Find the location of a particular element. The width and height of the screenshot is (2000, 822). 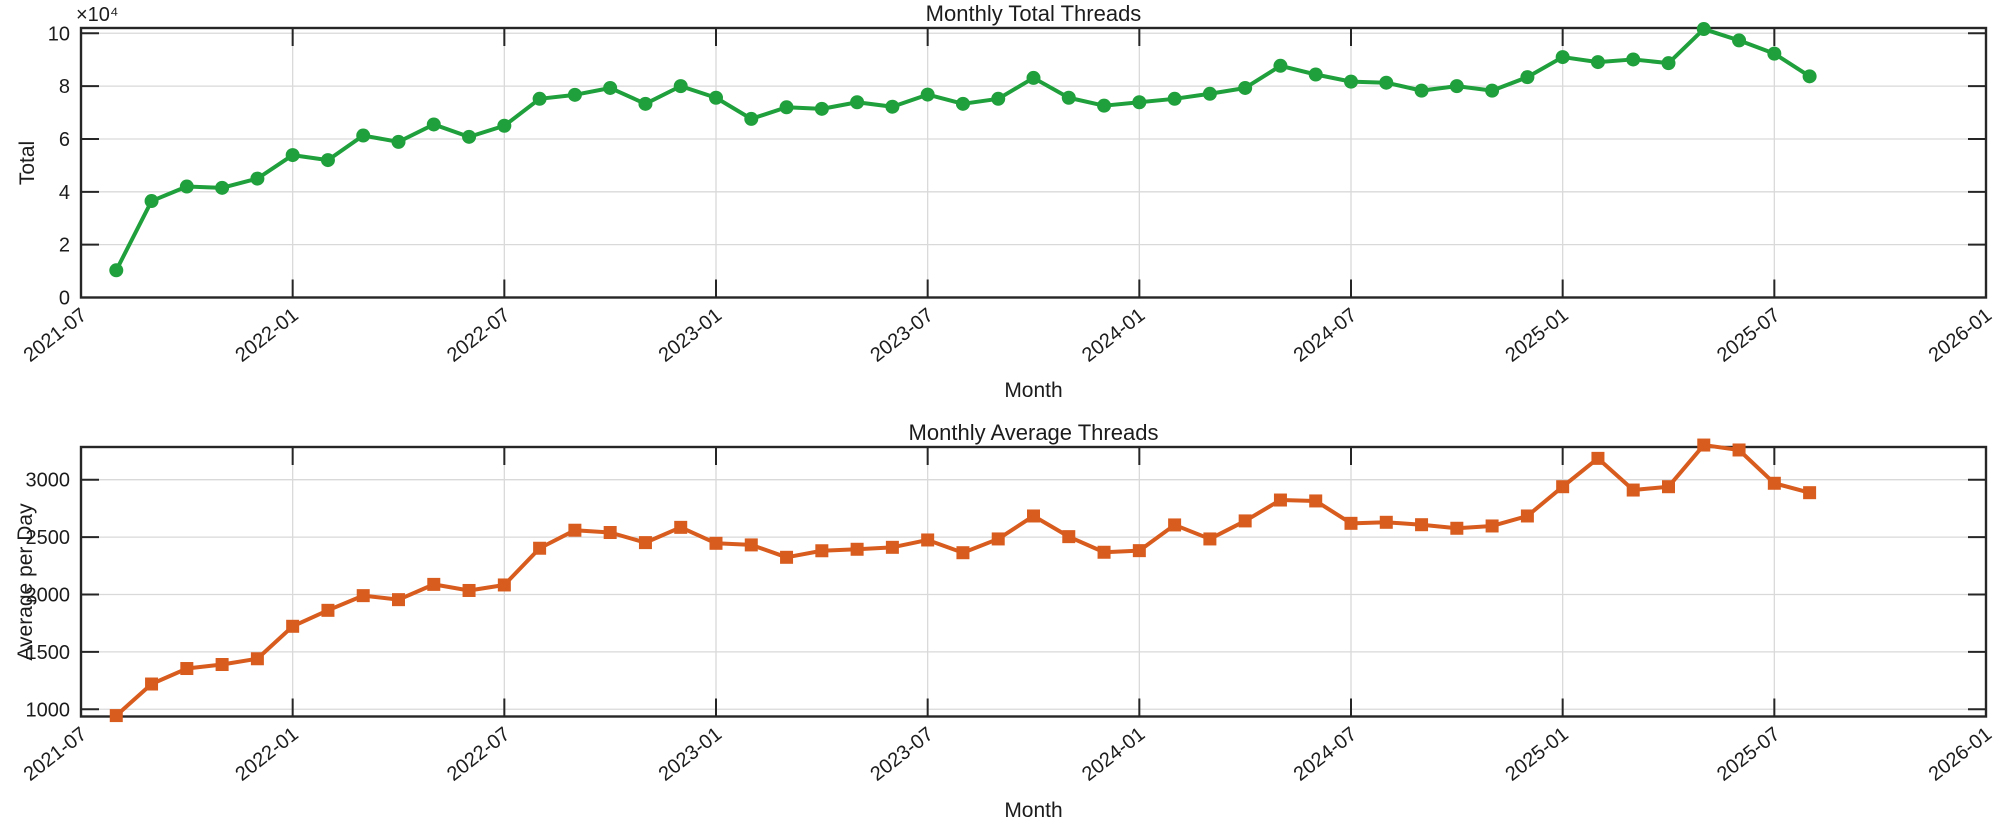

y-tick-label: 4 is located at coordinates (64, 193).